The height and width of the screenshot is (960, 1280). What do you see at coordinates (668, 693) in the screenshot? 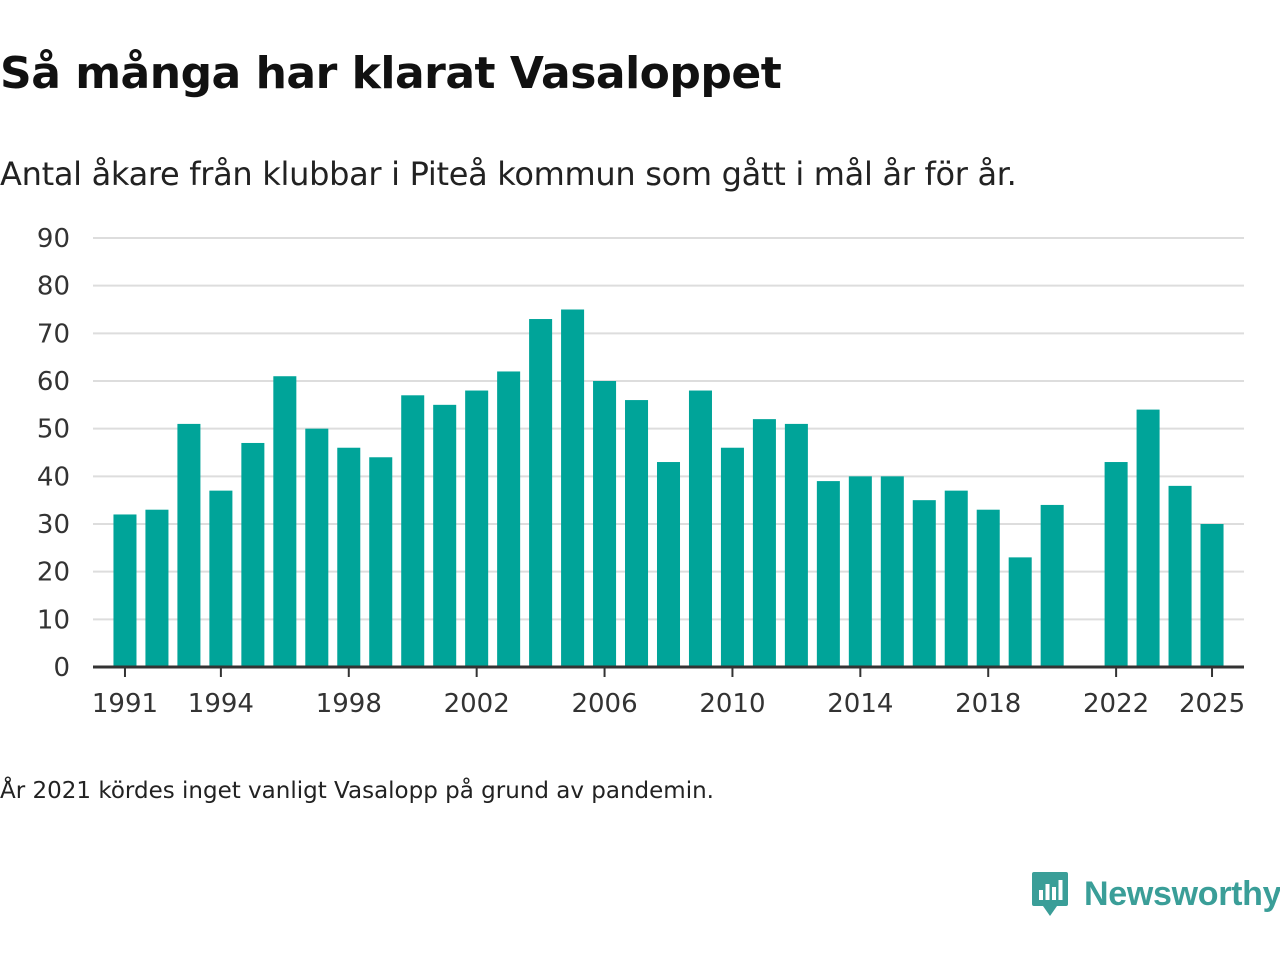
I see `x-axis-ticks: 1991 1994 1998 2002 2006 2010 2014 2018 2022 2025` at bounding box center [668, 693].